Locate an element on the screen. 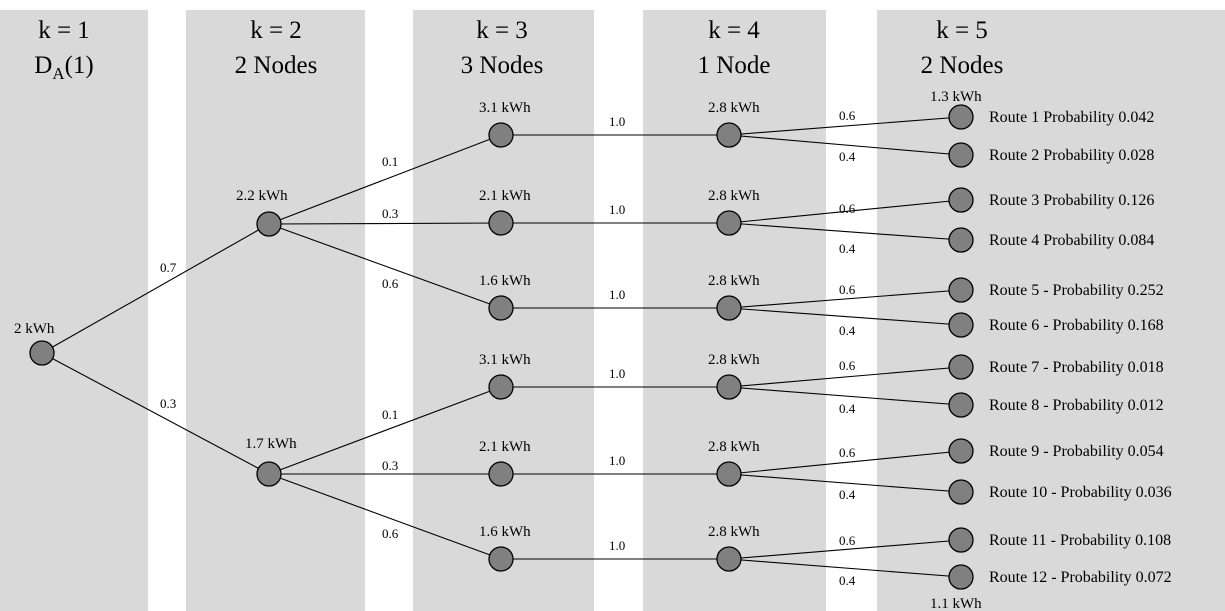 Image resolution: width=1225 pixels, height=611 pixels. stage5-top-label: 1.3 kWh is located at coordinates (956, 97).